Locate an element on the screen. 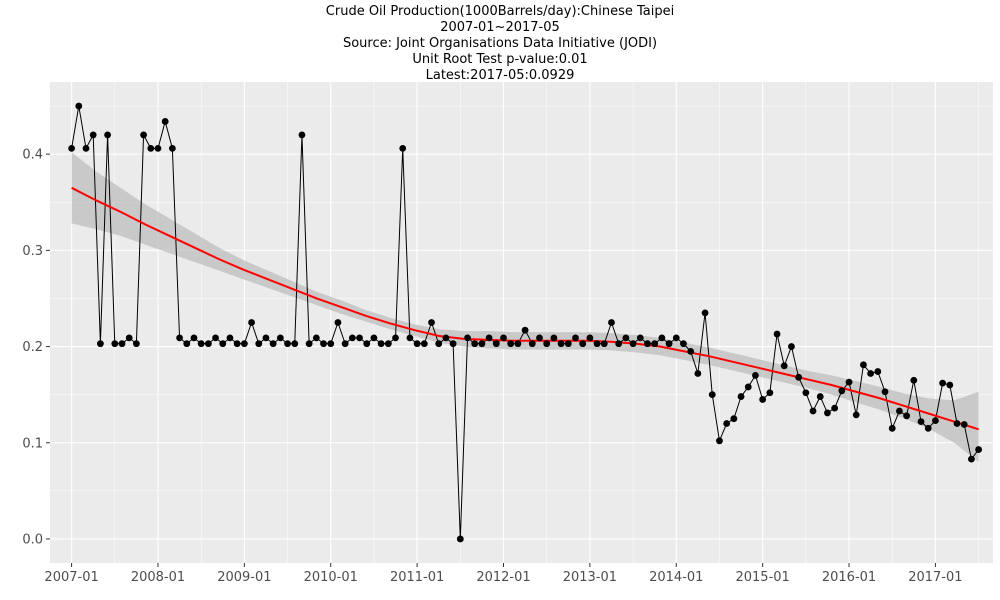  x-tick-label: 2010-01 is located at coordinates (331, 577).